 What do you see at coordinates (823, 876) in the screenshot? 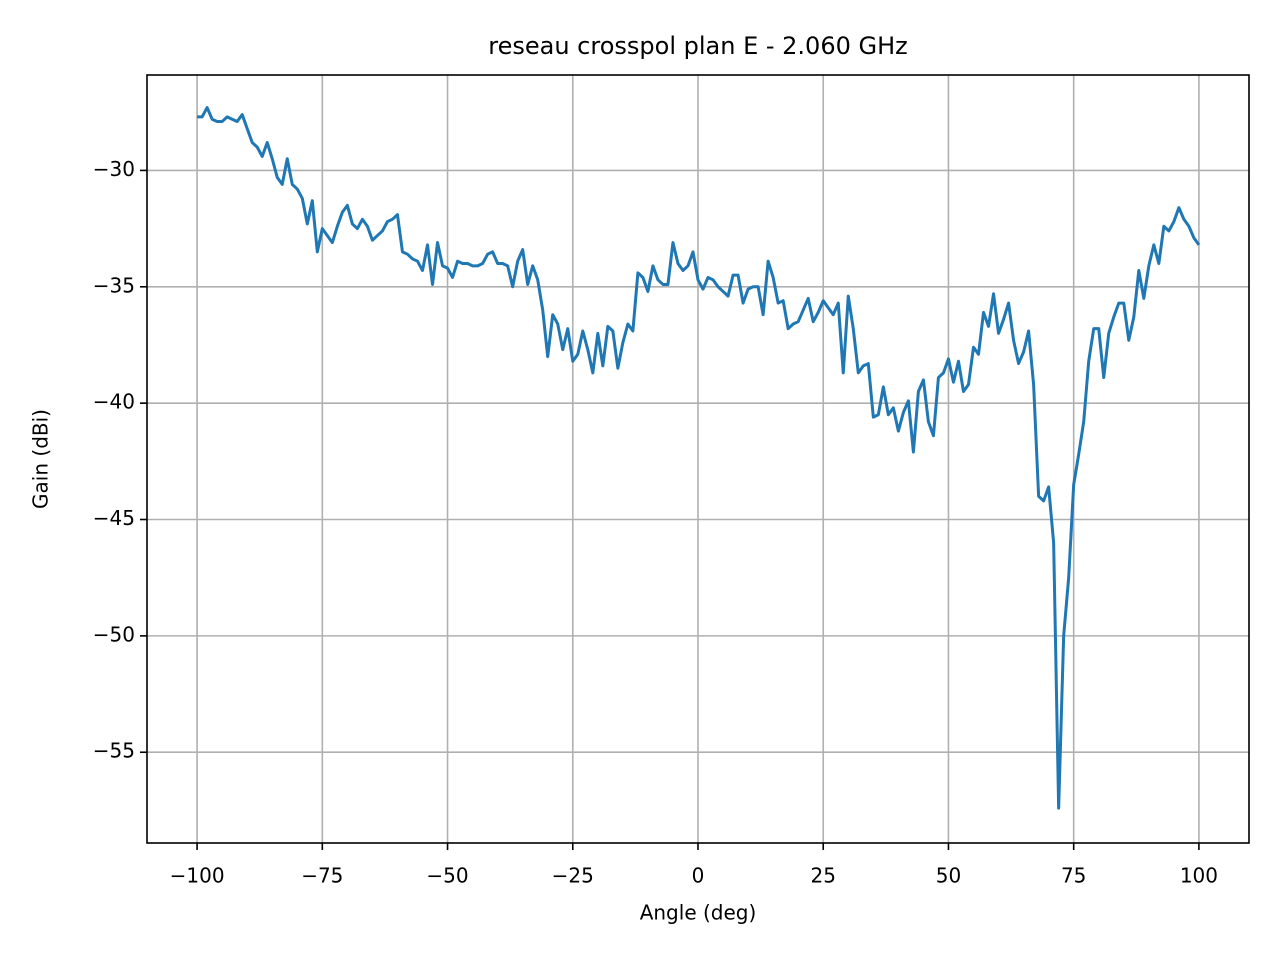
I see `x-tick-label: 25` at bounding box center [823, 876].